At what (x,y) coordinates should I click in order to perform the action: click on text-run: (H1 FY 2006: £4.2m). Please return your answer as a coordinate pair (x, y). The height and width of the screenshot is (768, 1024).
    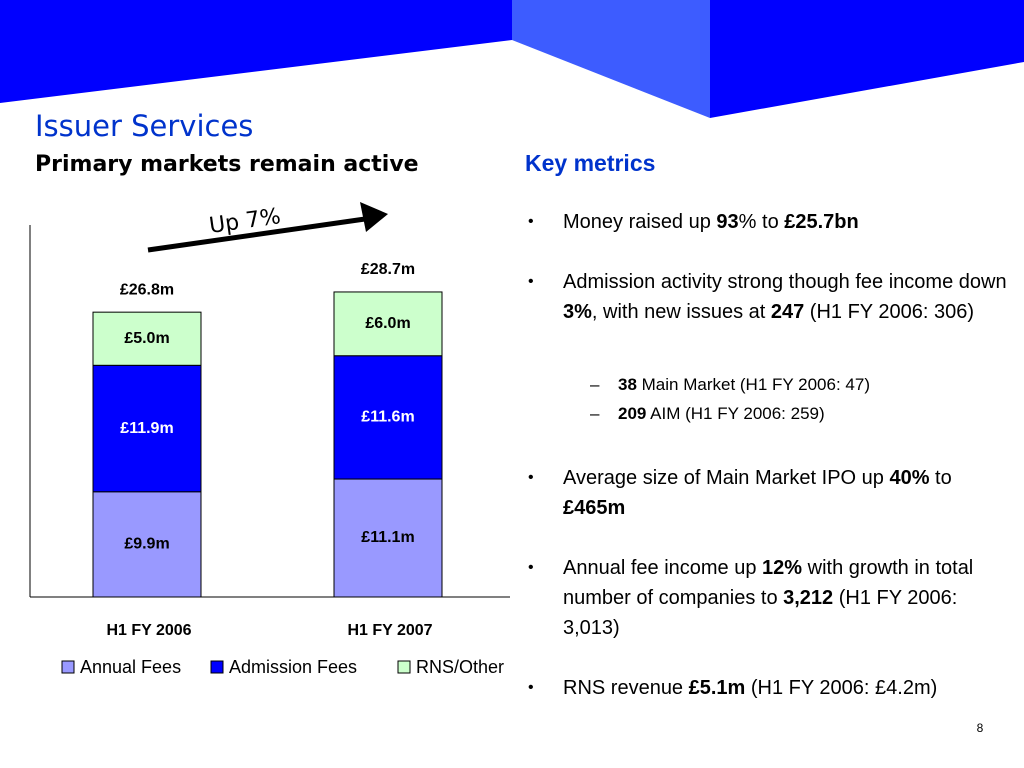
    Looking at the image, I should click on (841, 688).